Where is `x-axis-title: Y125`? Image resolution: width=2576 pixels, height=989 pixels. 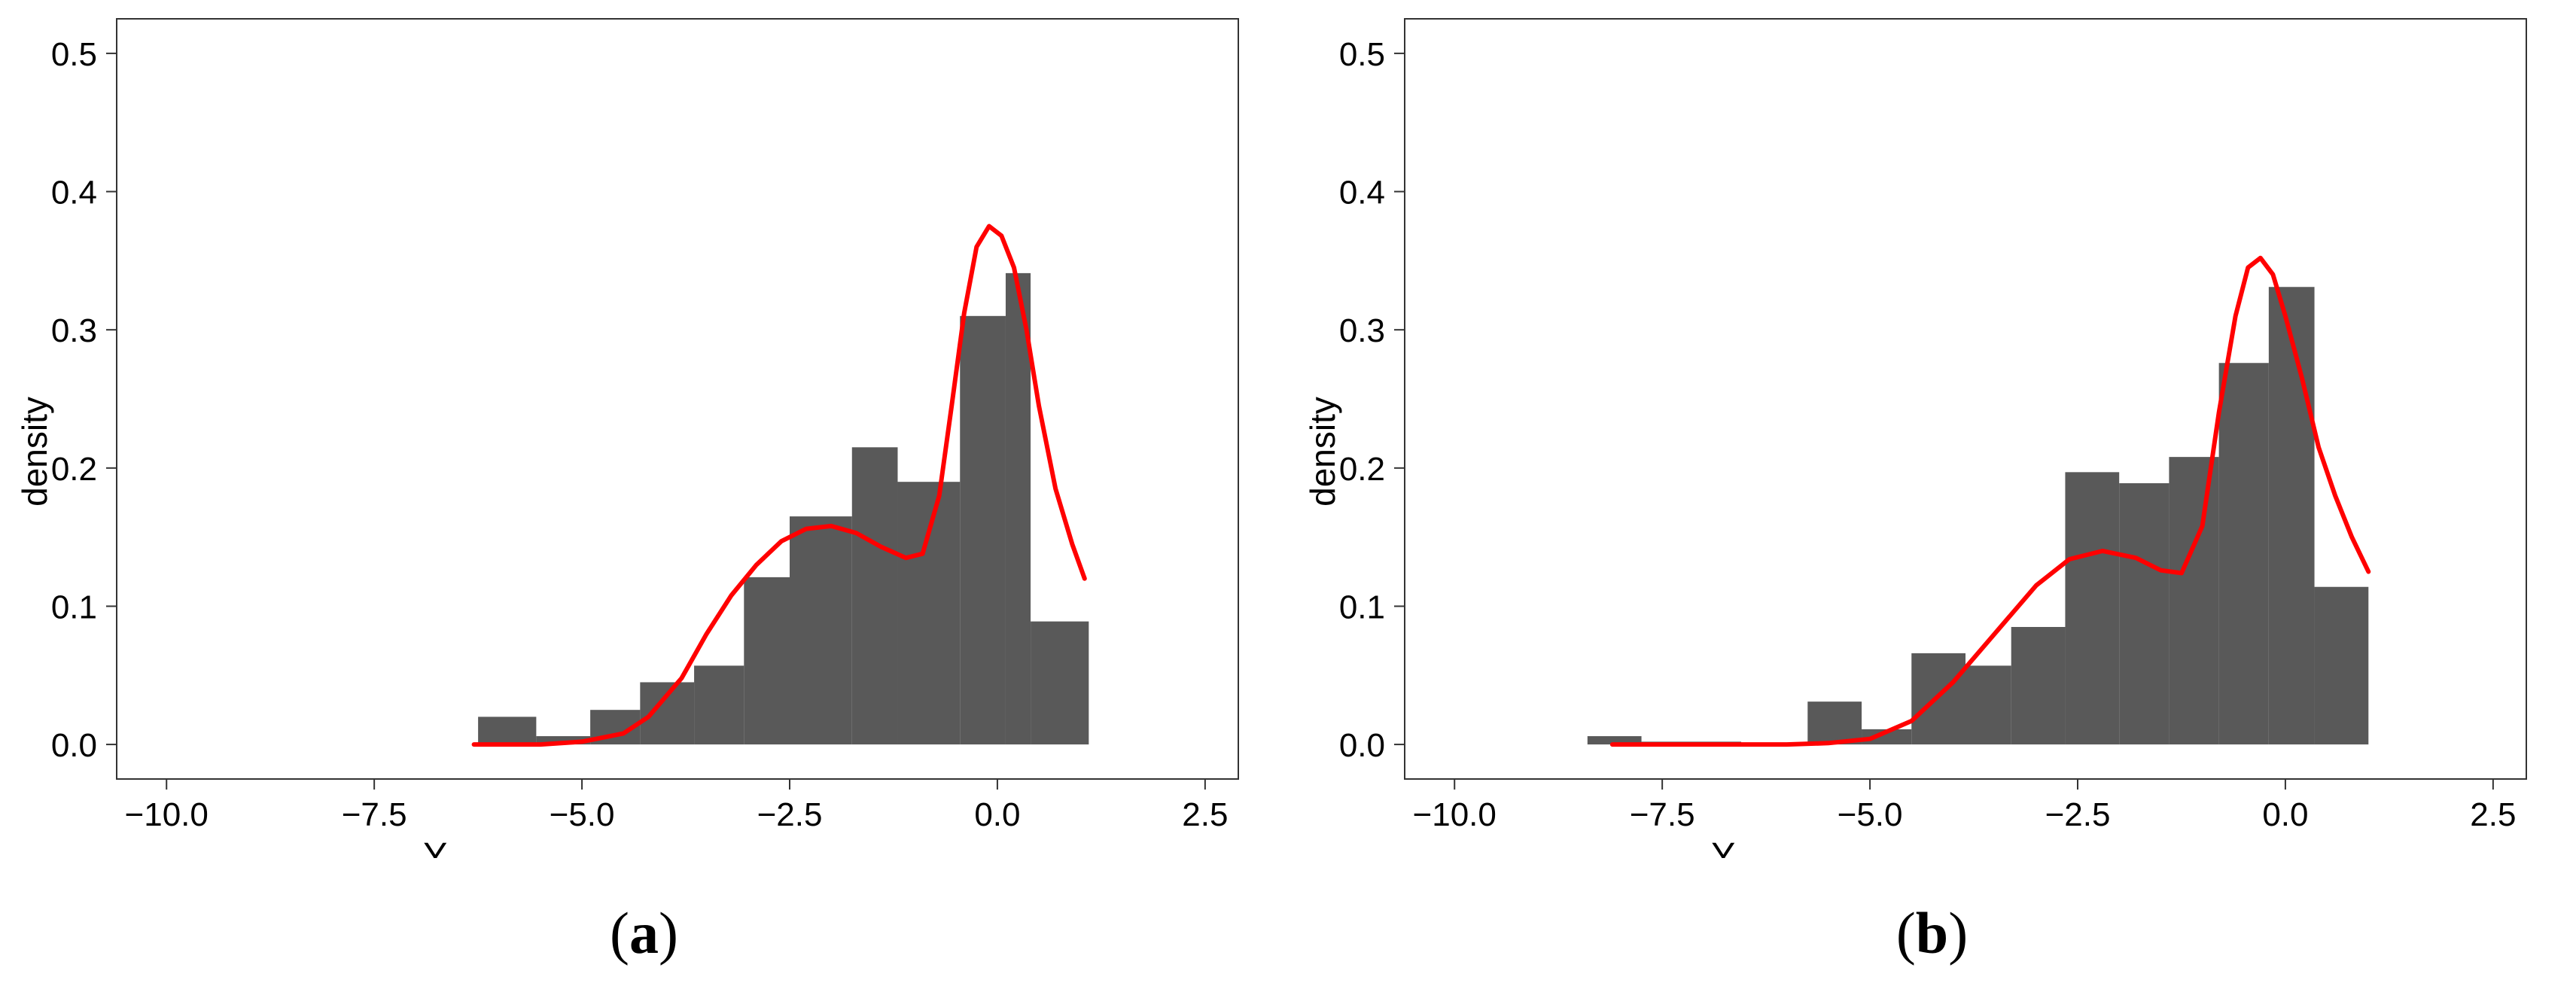 x-axis-title: Y125 is located at coordinates (455, 847).